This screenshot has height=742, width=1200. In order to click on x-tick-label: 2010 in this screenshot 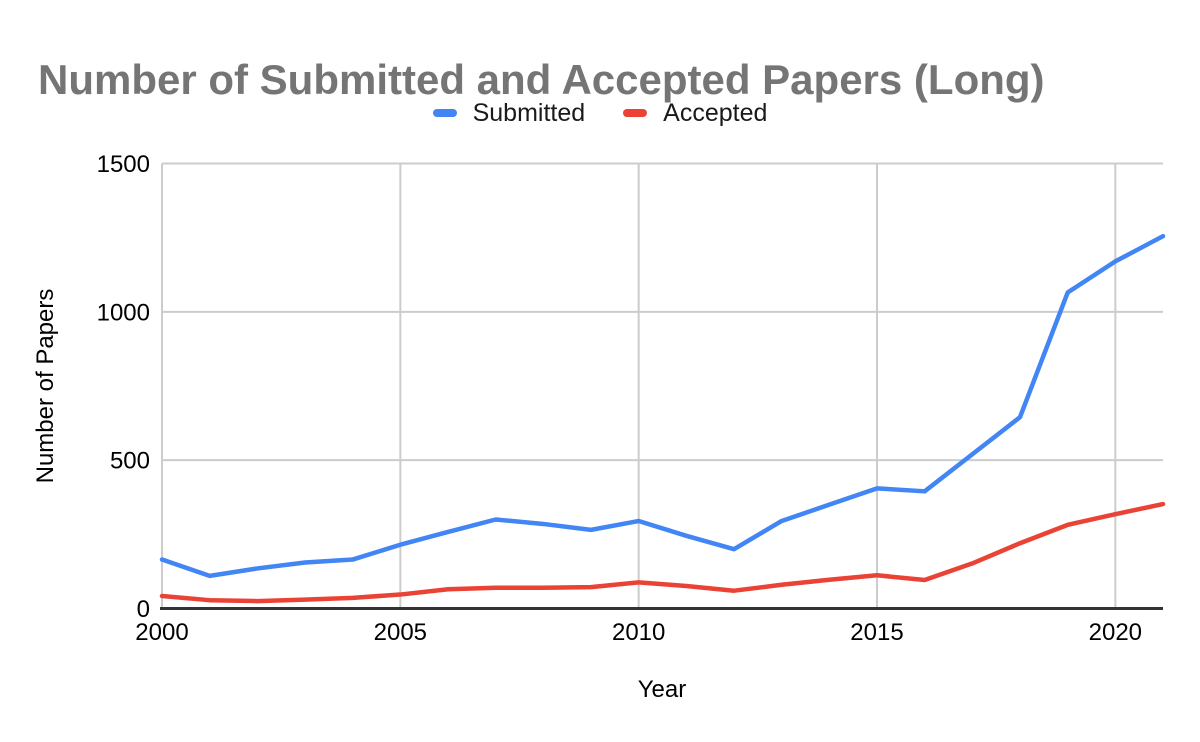, I will do `click(638, 632)`.